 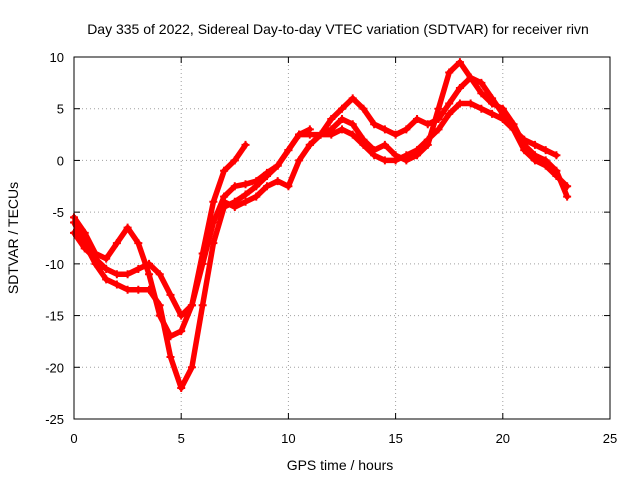 What do you see at coordinates (60, 109) in the screenshot?
I see `y-tick-label: 5` at bounding box center [60, 109].